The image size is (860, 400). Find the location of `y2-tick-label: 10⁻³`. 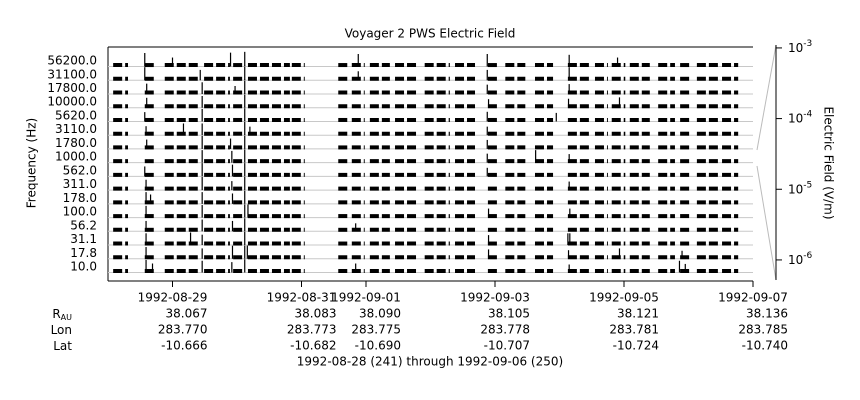

y2-tick-label: 10⁻³ is located at coordinates (800, 46).